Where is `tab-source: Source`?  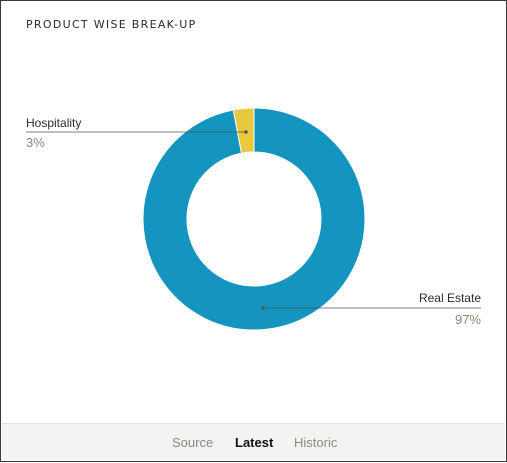
tab-source: Source is located at coordinates (193, 442).